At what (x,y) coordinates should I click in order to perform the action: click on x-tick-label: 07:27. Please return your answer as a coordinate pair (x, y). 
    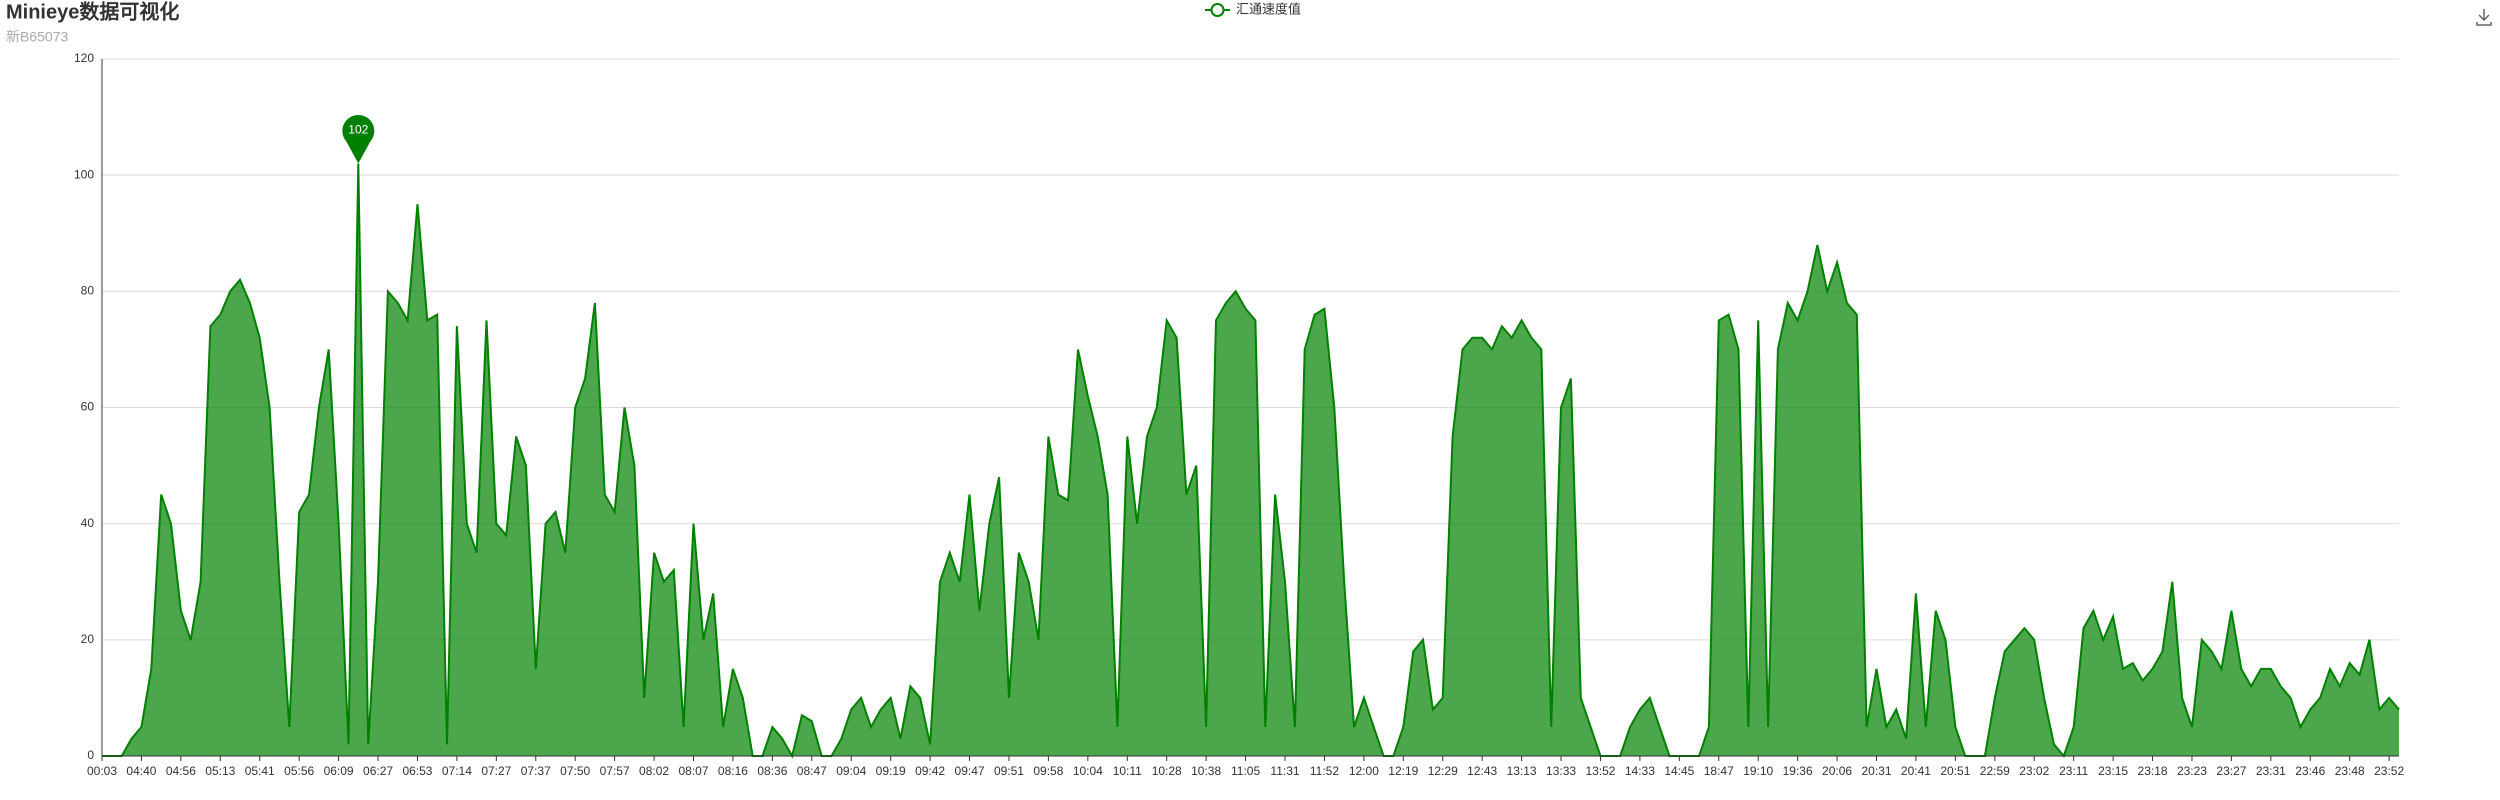
    Looking at the image, I should click on (496, 771).